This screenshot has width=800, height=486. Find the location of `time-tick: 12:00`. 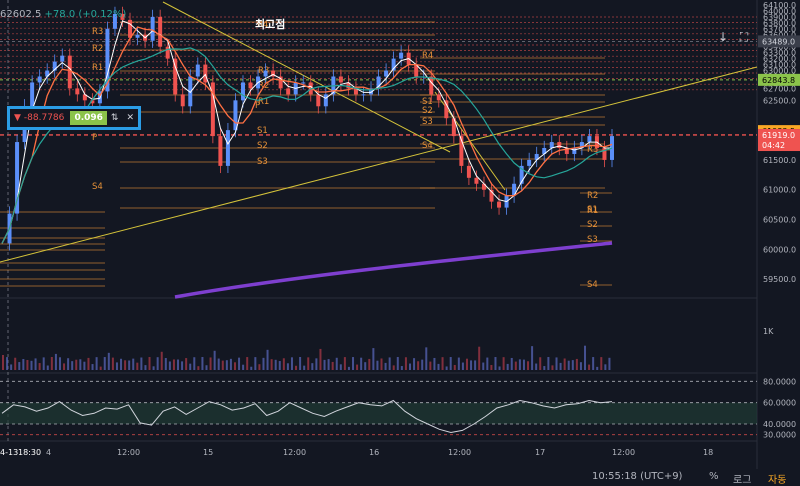

time-tick: 12:00 is located at coordinates (459, 452).